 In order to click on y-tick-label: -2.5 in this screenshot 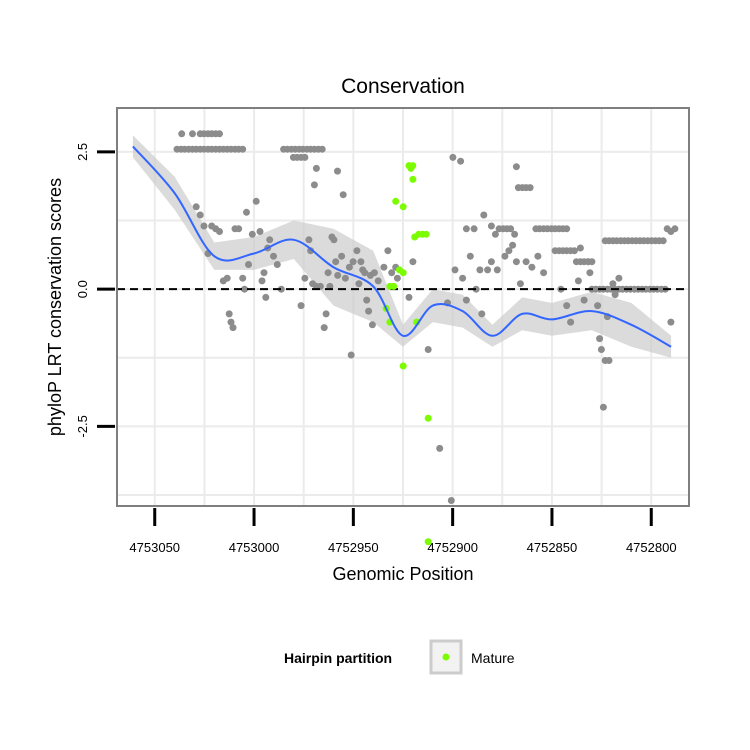, I will do `click(82, 426)`.